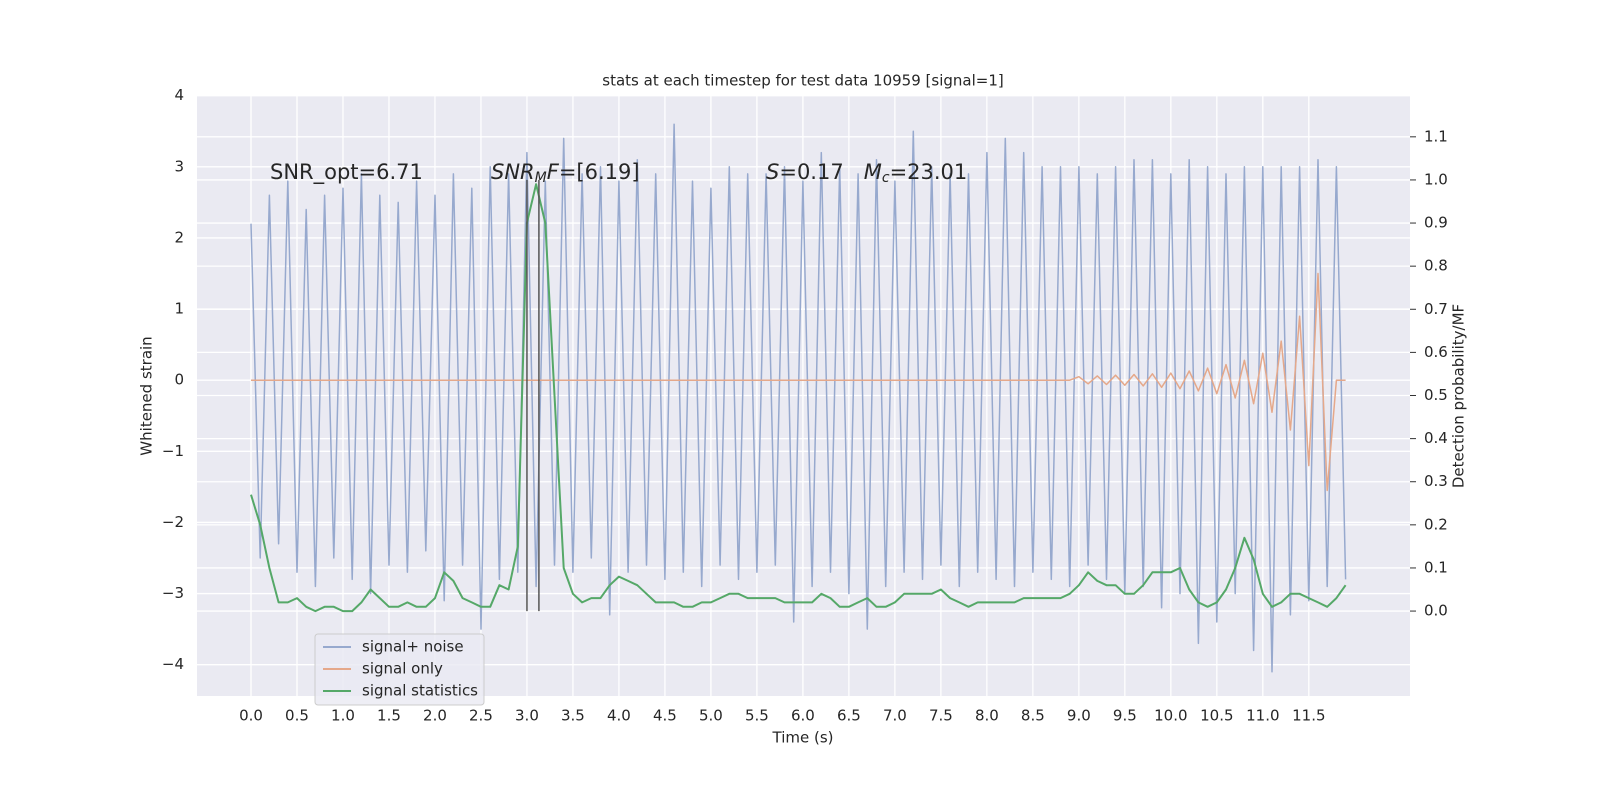  What do you see at coordinates (619, 716) in the screenshot?
I see `x-tick-label: 4.0` at bounding box center [619, 716].